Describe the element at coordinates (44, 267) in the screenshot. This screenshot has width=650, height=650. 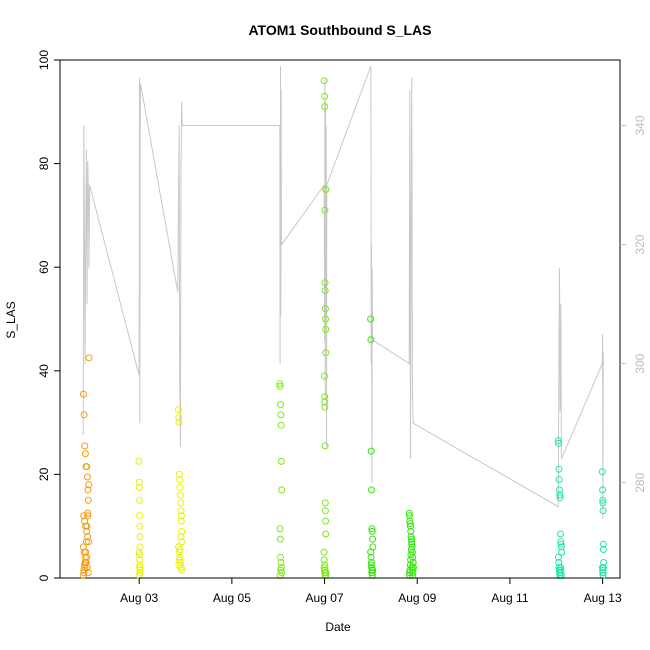
I see `y-tick-label: 60` at that location.